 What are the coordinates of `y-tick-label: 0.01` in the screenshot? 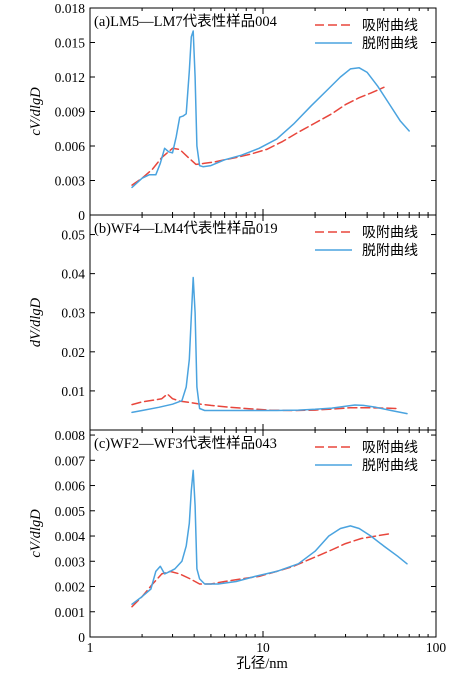 It's located at (73, 391).